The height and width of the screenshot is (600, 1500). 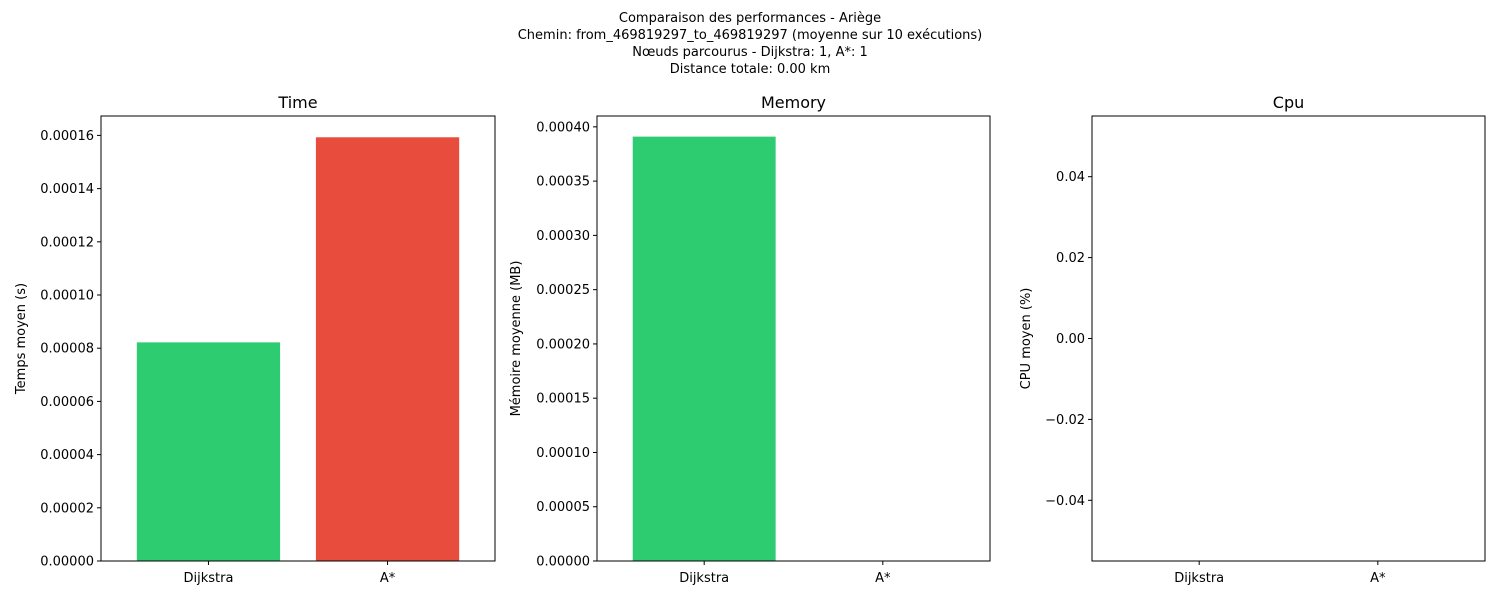 I want to click on y-tick-label: 0.00006, so click(x=67, y=402).